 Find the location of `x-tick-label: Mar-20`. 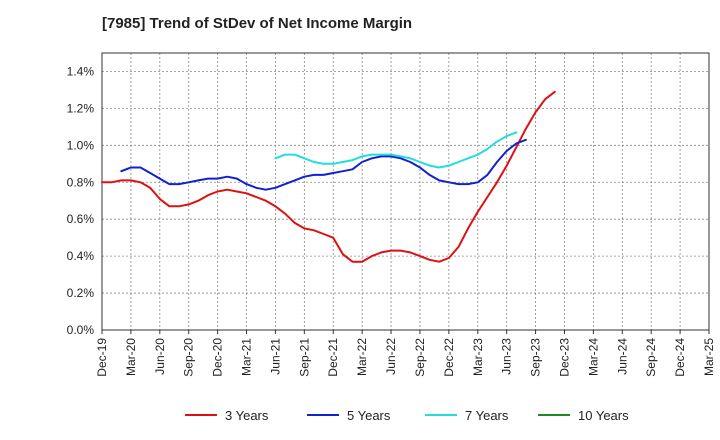

x-tick-label: Mar-20 is located at coordinates (131, 357).